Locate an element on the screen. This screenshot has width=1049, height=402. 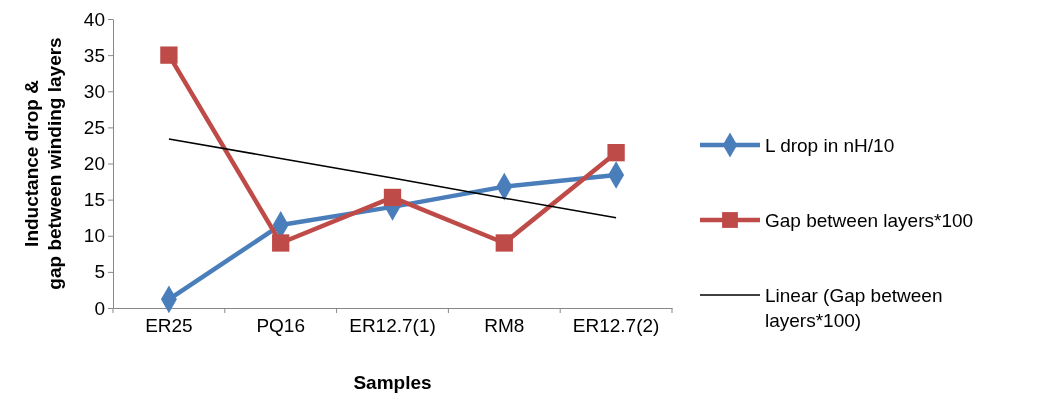
x-tick-label: ER12.7(1) is located at coordinates (392, 325).